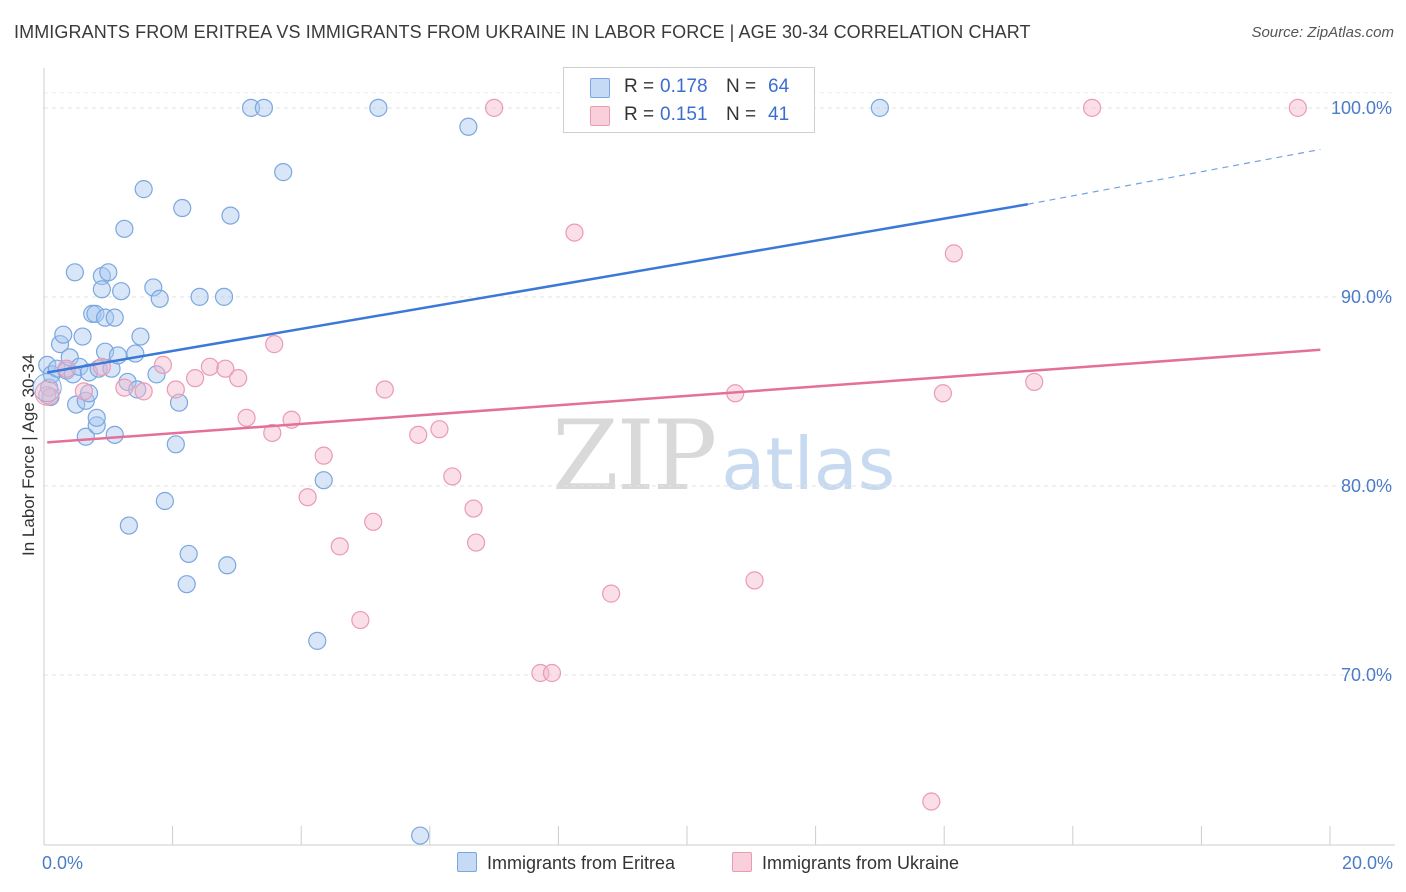 The height and width of the screenshot is (892, 1406). I want to click on eritrea-point-cluster, so click(47, 388).